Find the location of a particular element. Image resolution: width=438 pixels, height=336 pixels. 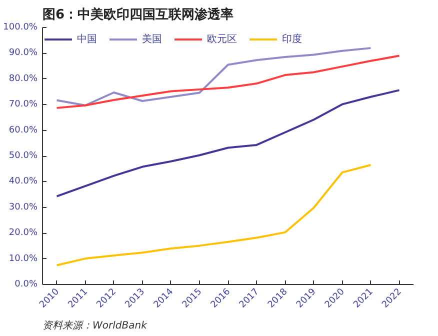

legend-label: 欧元区 is located at coordinates (222, 39).